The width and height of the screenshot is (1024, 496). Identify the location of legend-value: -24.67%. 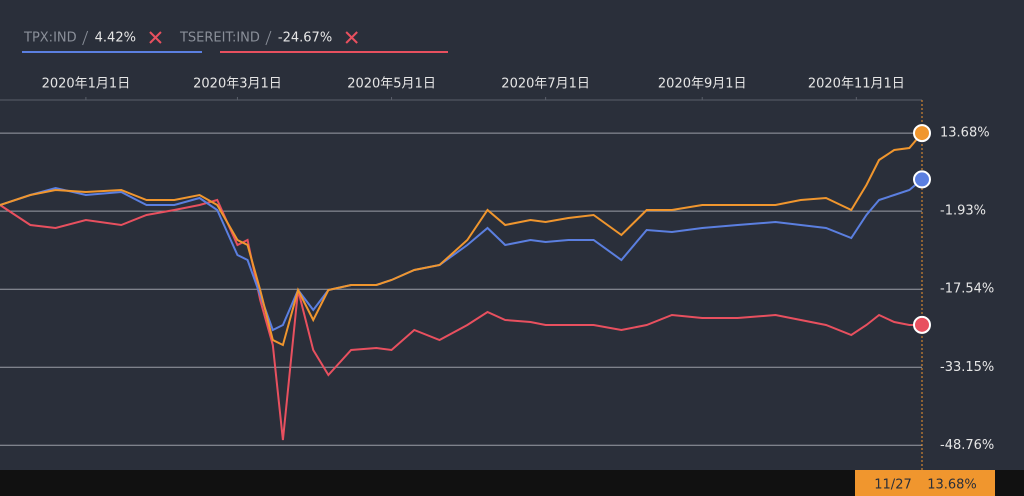
(305, 38).